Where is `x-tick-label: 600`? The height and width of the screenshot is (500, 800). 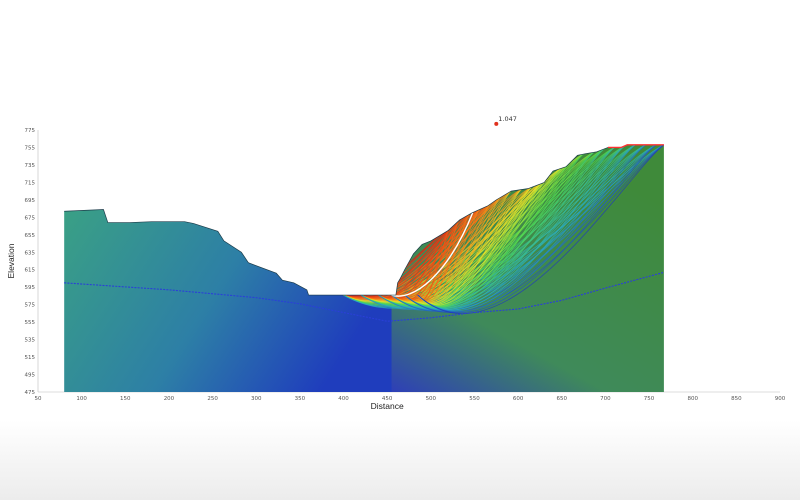
x-tick-label: 600 is located at coordinates (518, 399).